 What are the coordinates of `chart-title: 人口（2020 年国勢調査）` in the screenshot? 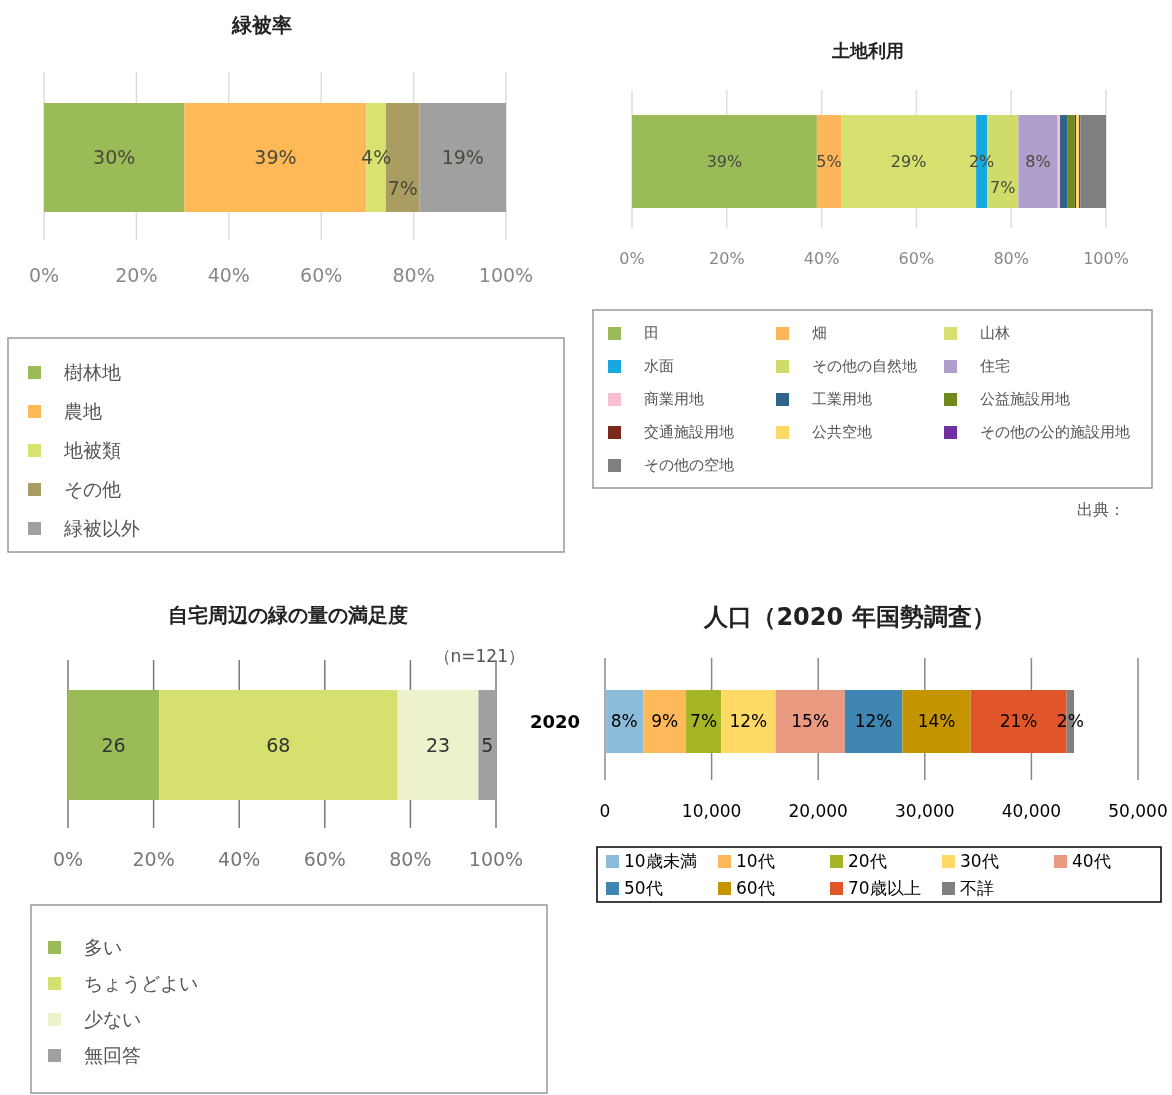 It's located at (849, 617).